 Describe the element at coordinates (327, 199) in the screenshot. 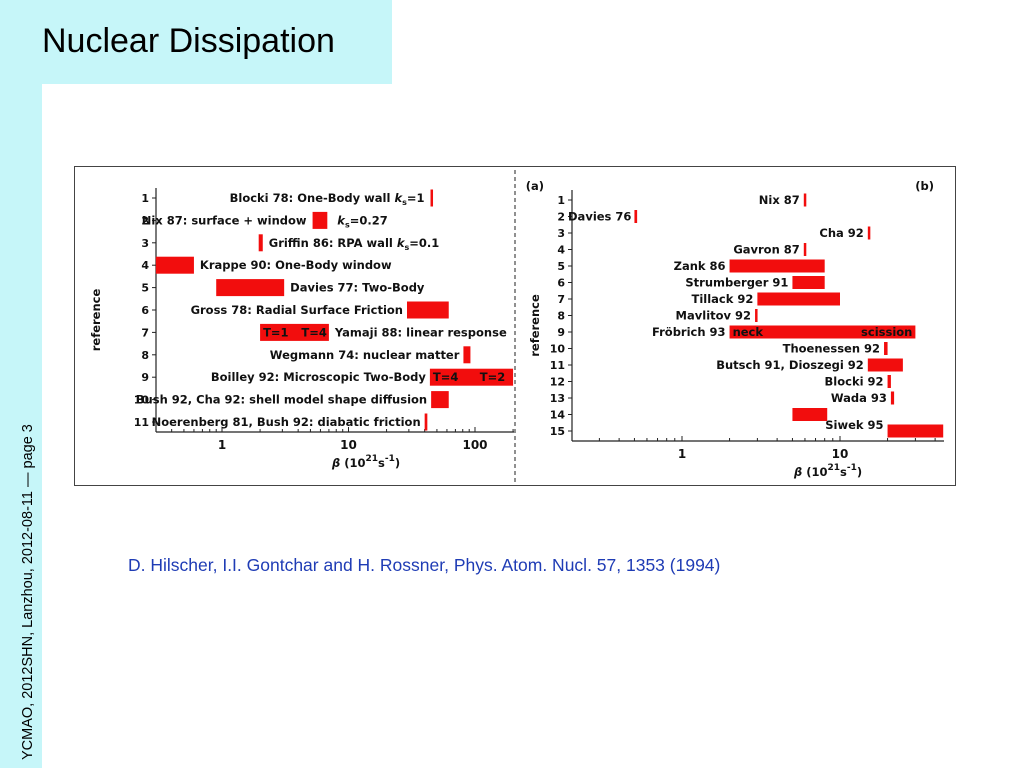

I see `bar-label-ref-1: Blocki 78: One-Body wall ks=1` at that location.